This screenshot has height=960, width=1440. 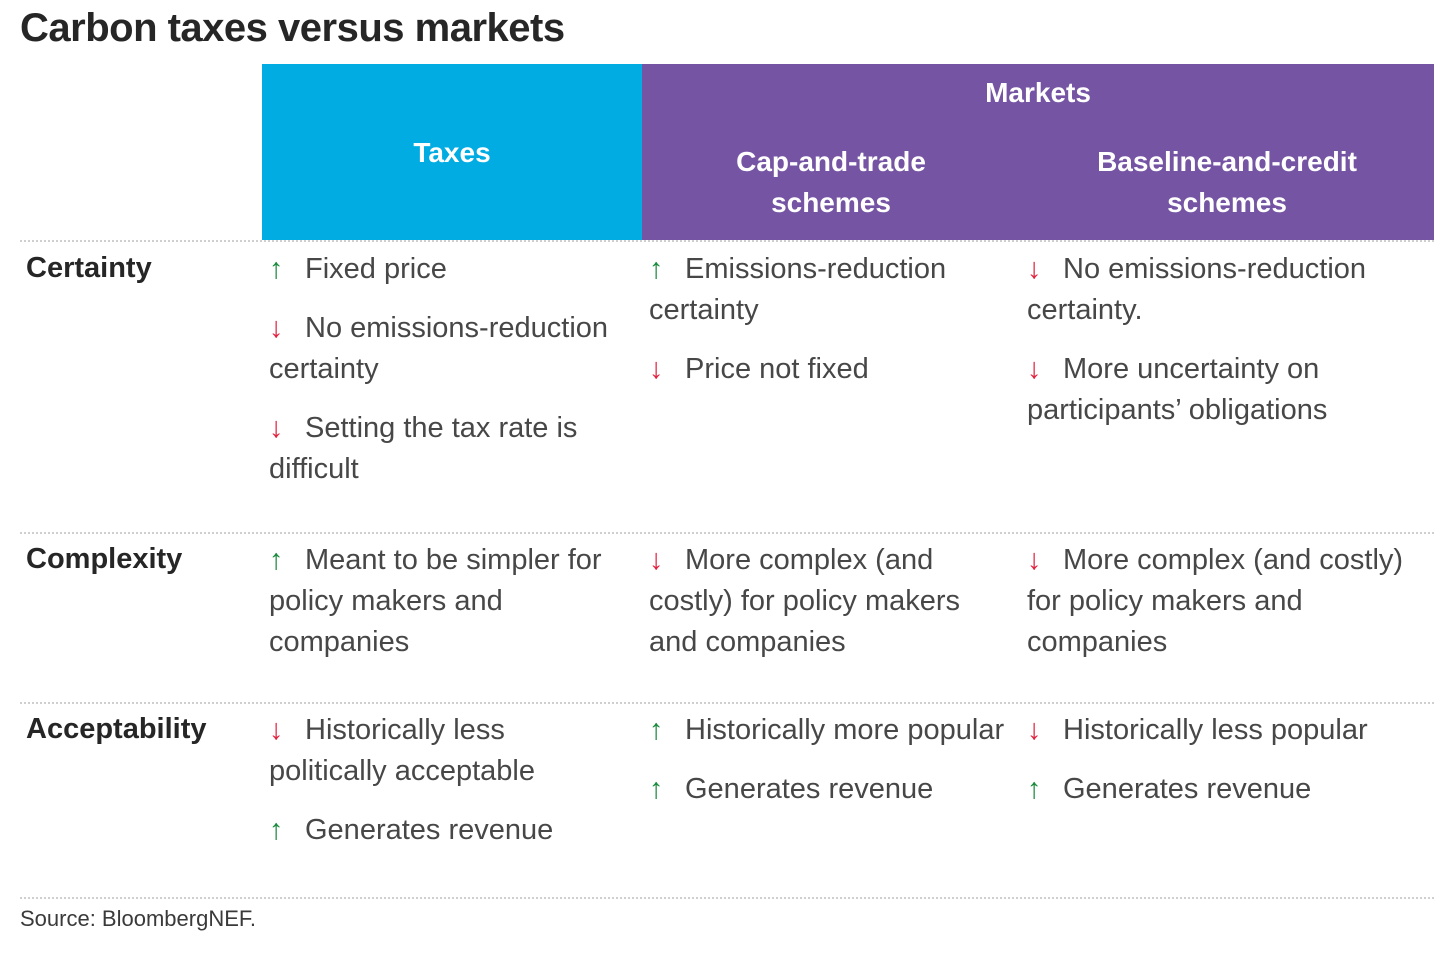 What do you see at coordinates (777, 369) in the screenshot?
I see `cell-item-text: Price not fixed` at bounding box center [777, 369].